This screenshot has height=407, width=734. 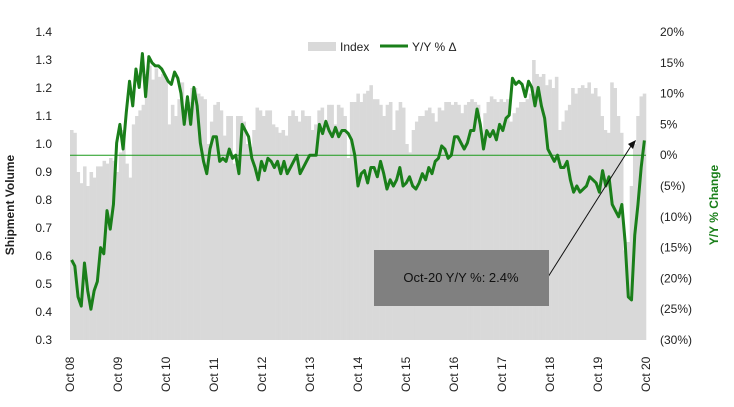 I want to click on x-tick-label: Oct 13, so click(x=310, y=374).